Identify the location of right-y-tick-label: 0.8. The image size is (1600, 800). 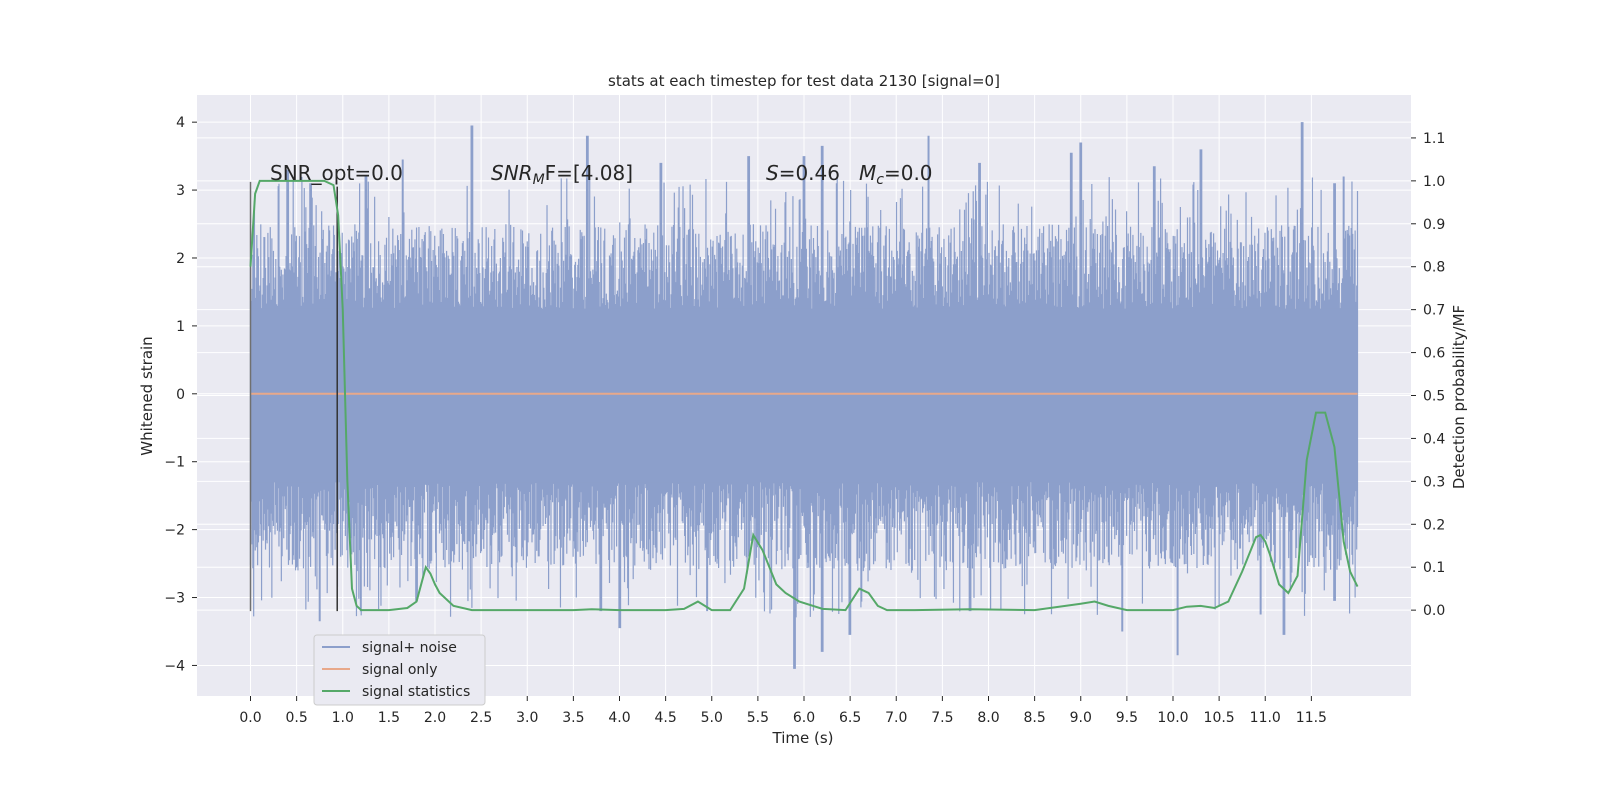
(1434, 268).